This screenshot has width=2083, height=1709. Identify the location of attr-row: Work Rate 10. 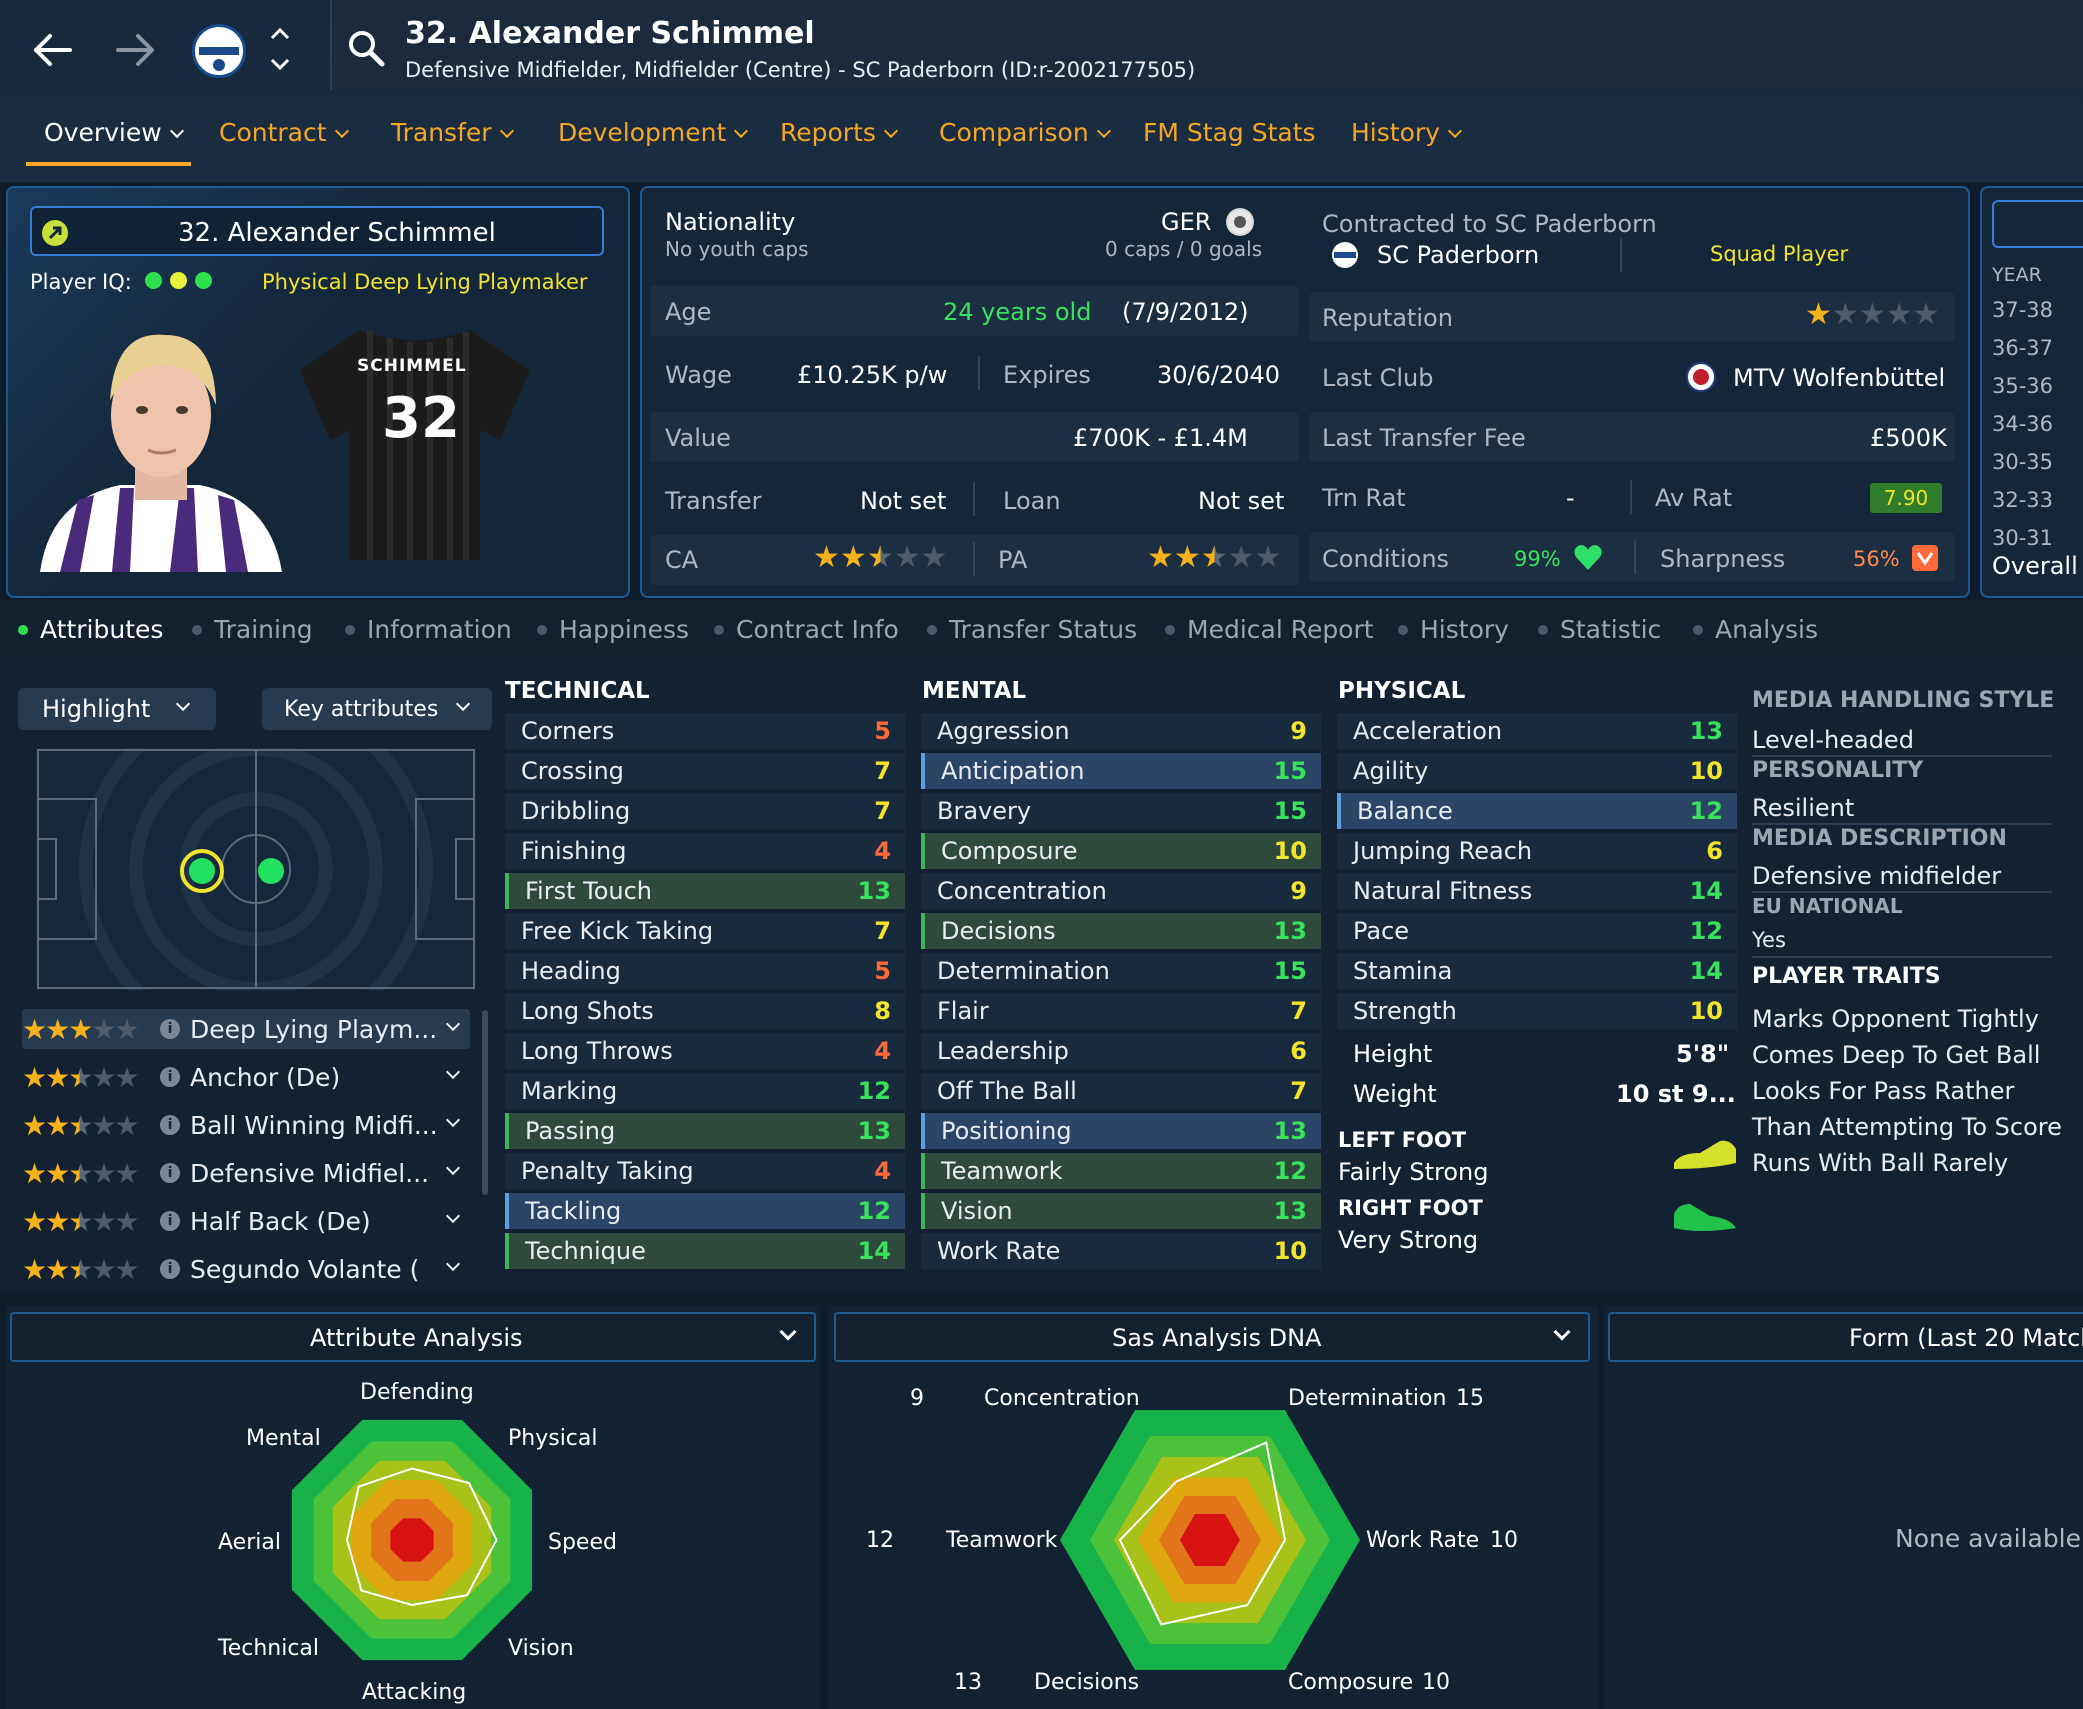
(1121, 1251).